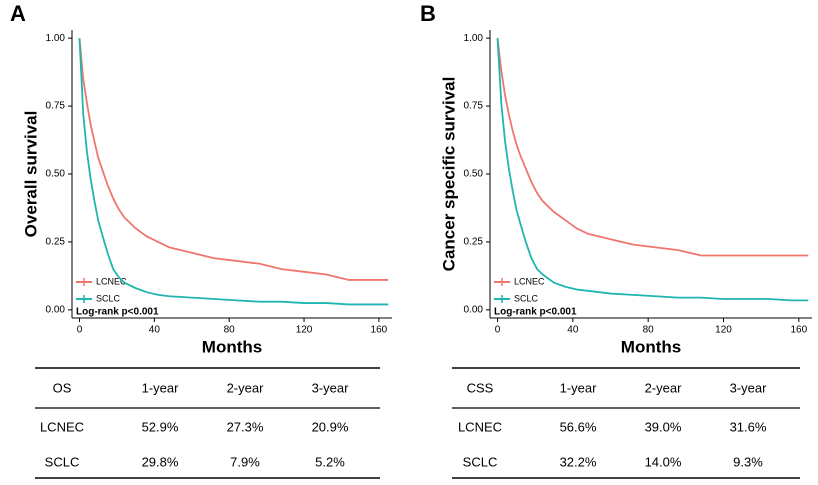 The height and width of the screenshot is (485, 818). I want to click on table-cell: 52.9%, so click(160, 426).